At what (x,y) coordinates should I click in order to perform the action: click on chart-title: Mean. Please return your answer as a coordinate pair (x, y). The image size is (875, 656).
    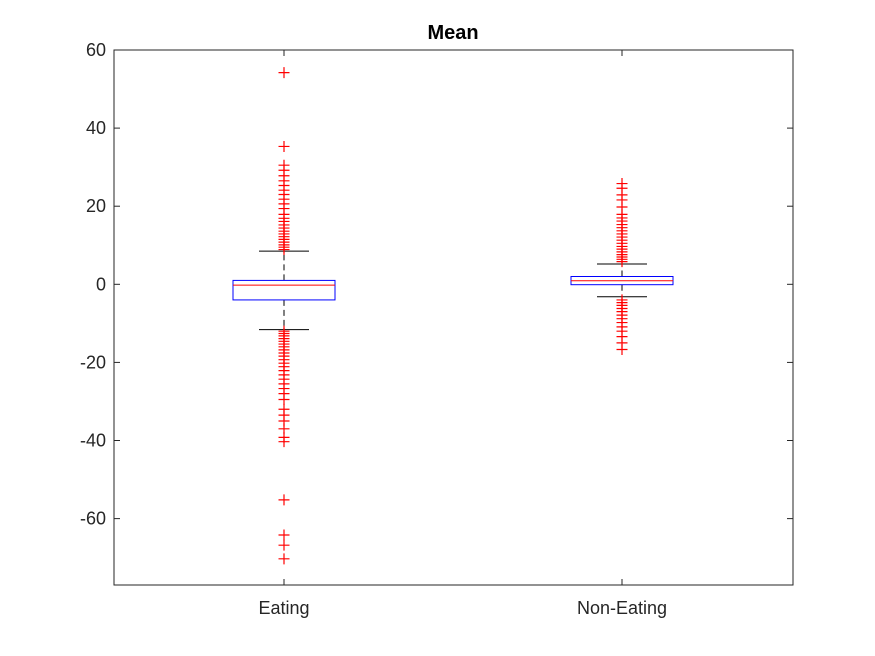
    Looking at the image, I should click on (452, 33).